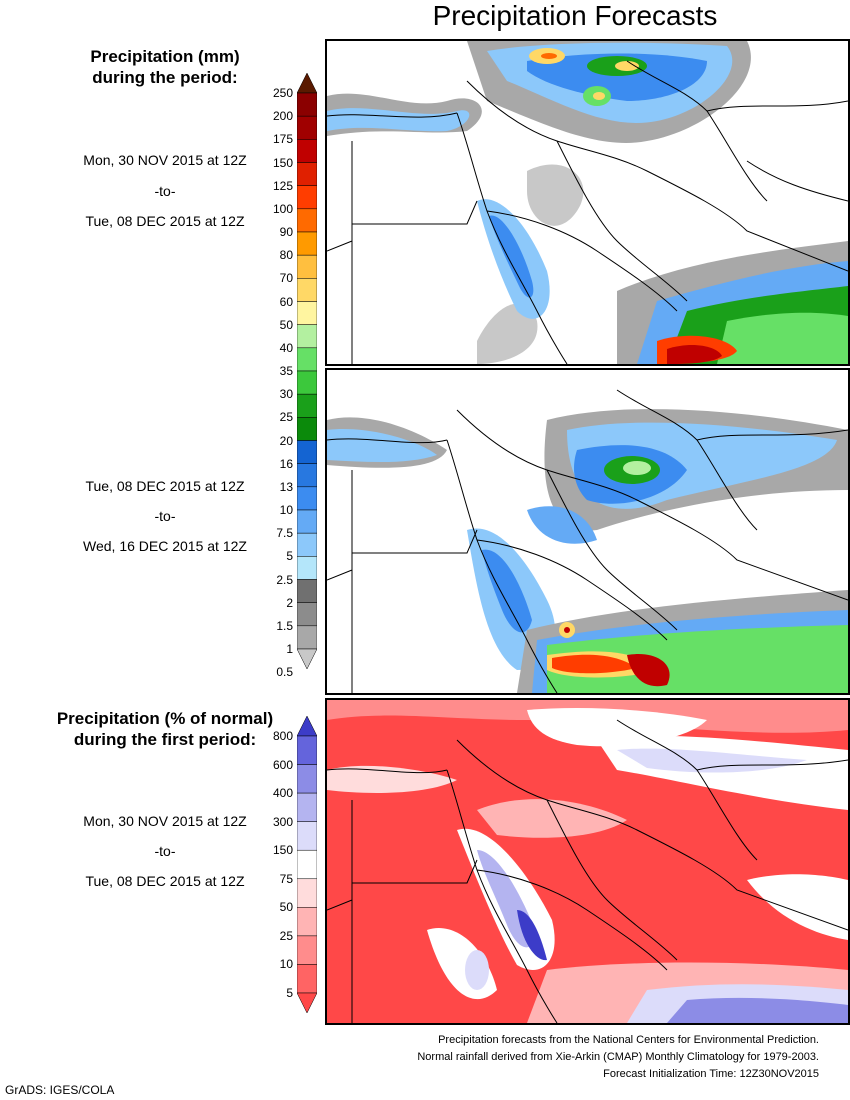  I want to click on period3-end: Tue, 08 DEC 2015 at 12Z, so click(165, 881).